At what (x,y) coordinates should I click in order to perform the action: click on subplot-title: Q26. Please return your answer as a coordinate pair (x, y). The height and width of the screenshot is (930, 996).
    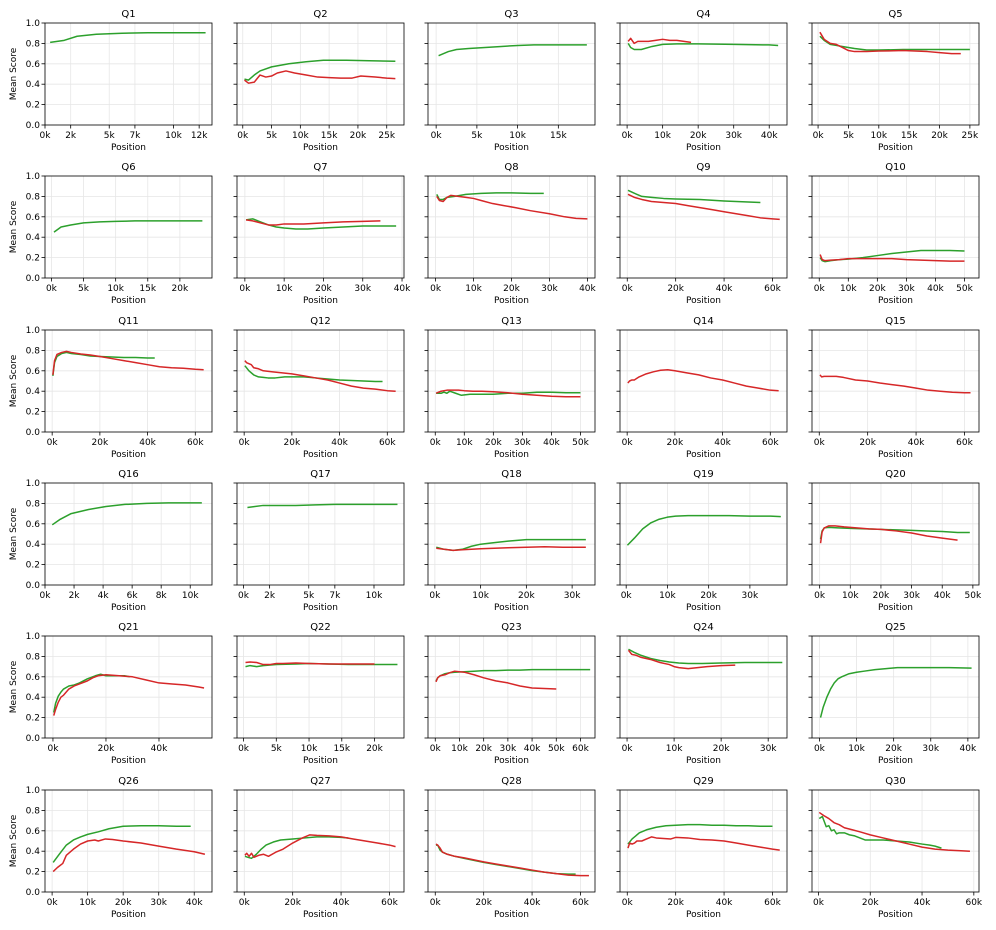
    Looking at the image, I should click on (128, 781).